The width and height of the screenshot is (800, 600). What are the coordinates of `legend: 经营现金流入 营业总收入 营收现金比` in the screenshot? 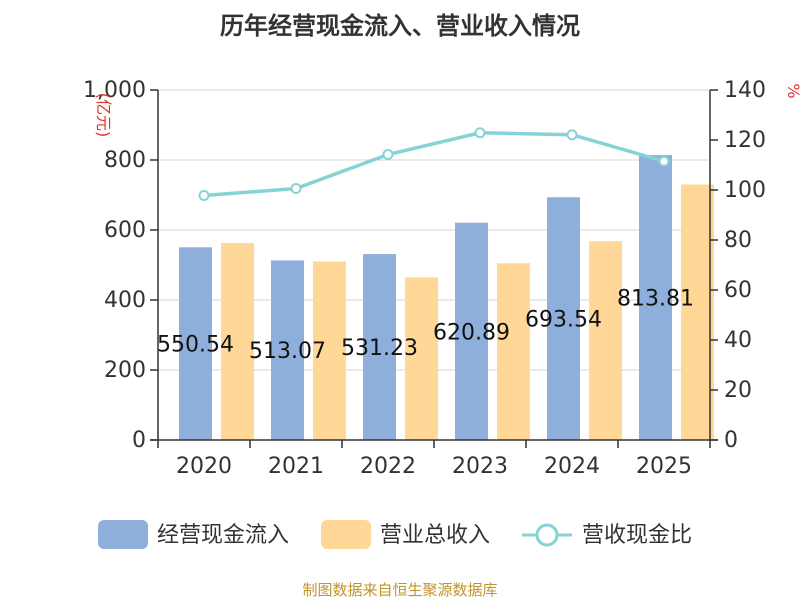 It's located at (395, 534).